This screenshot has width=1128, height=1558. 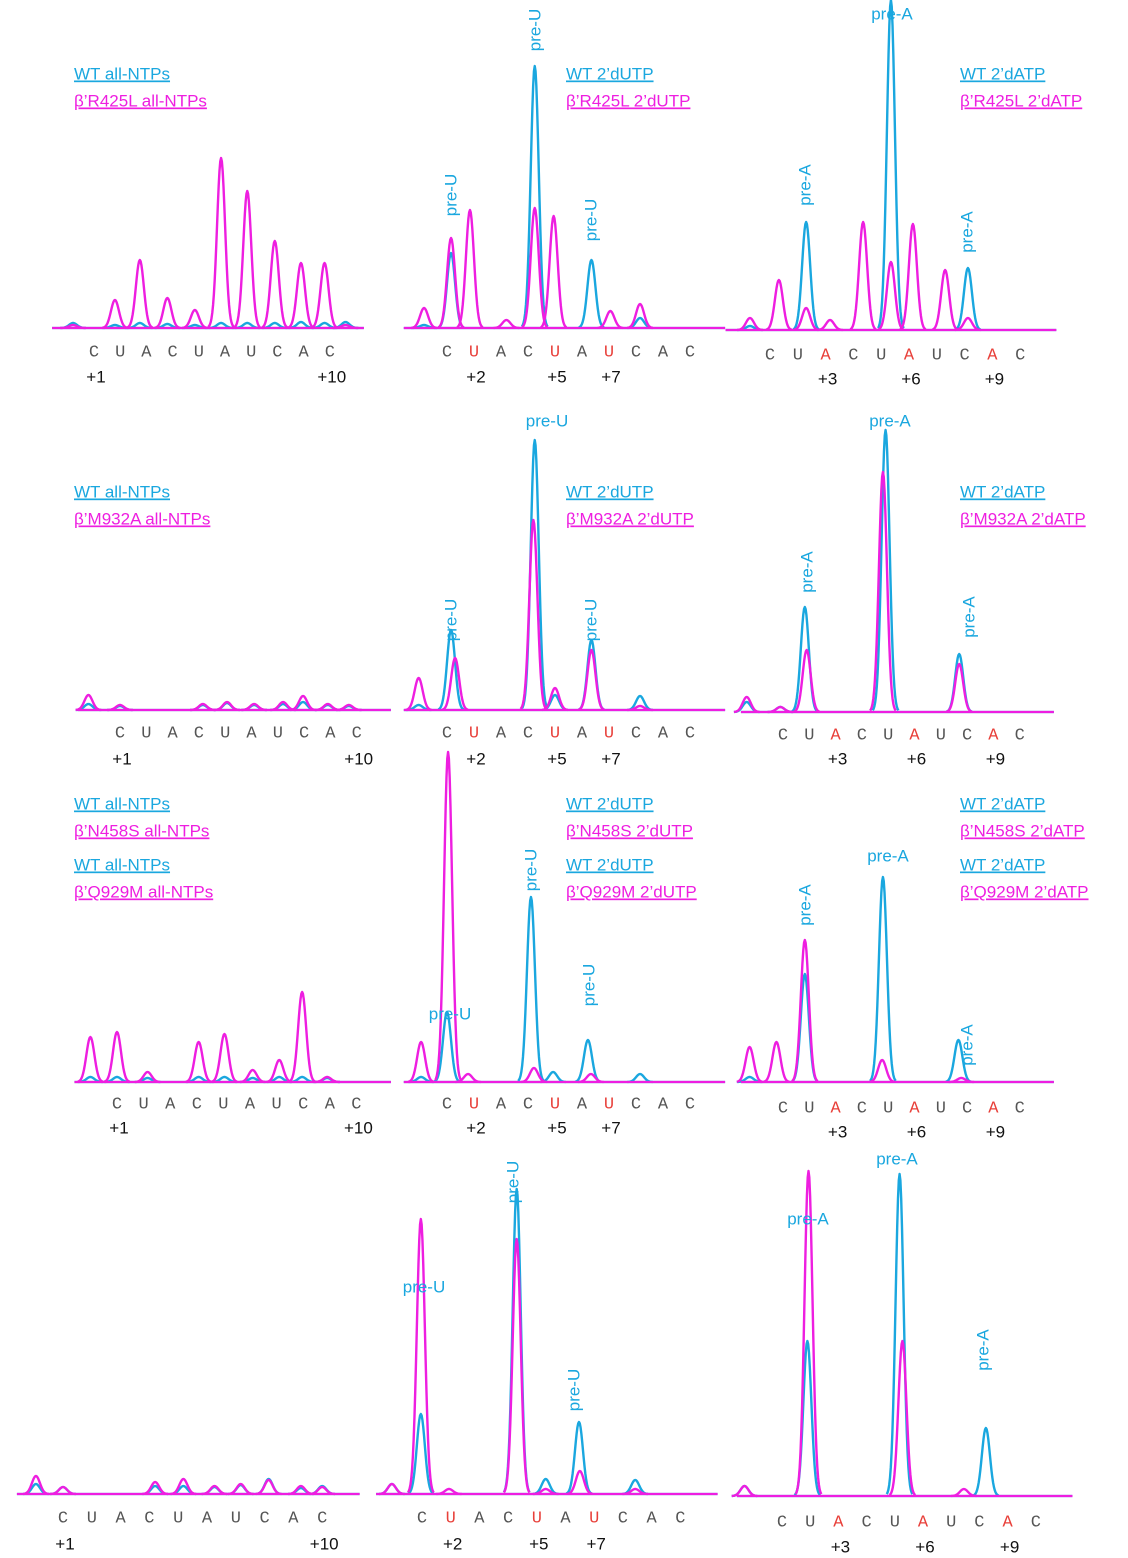 I want to click on x-tick-label: +1, so click(x=121, y=758).